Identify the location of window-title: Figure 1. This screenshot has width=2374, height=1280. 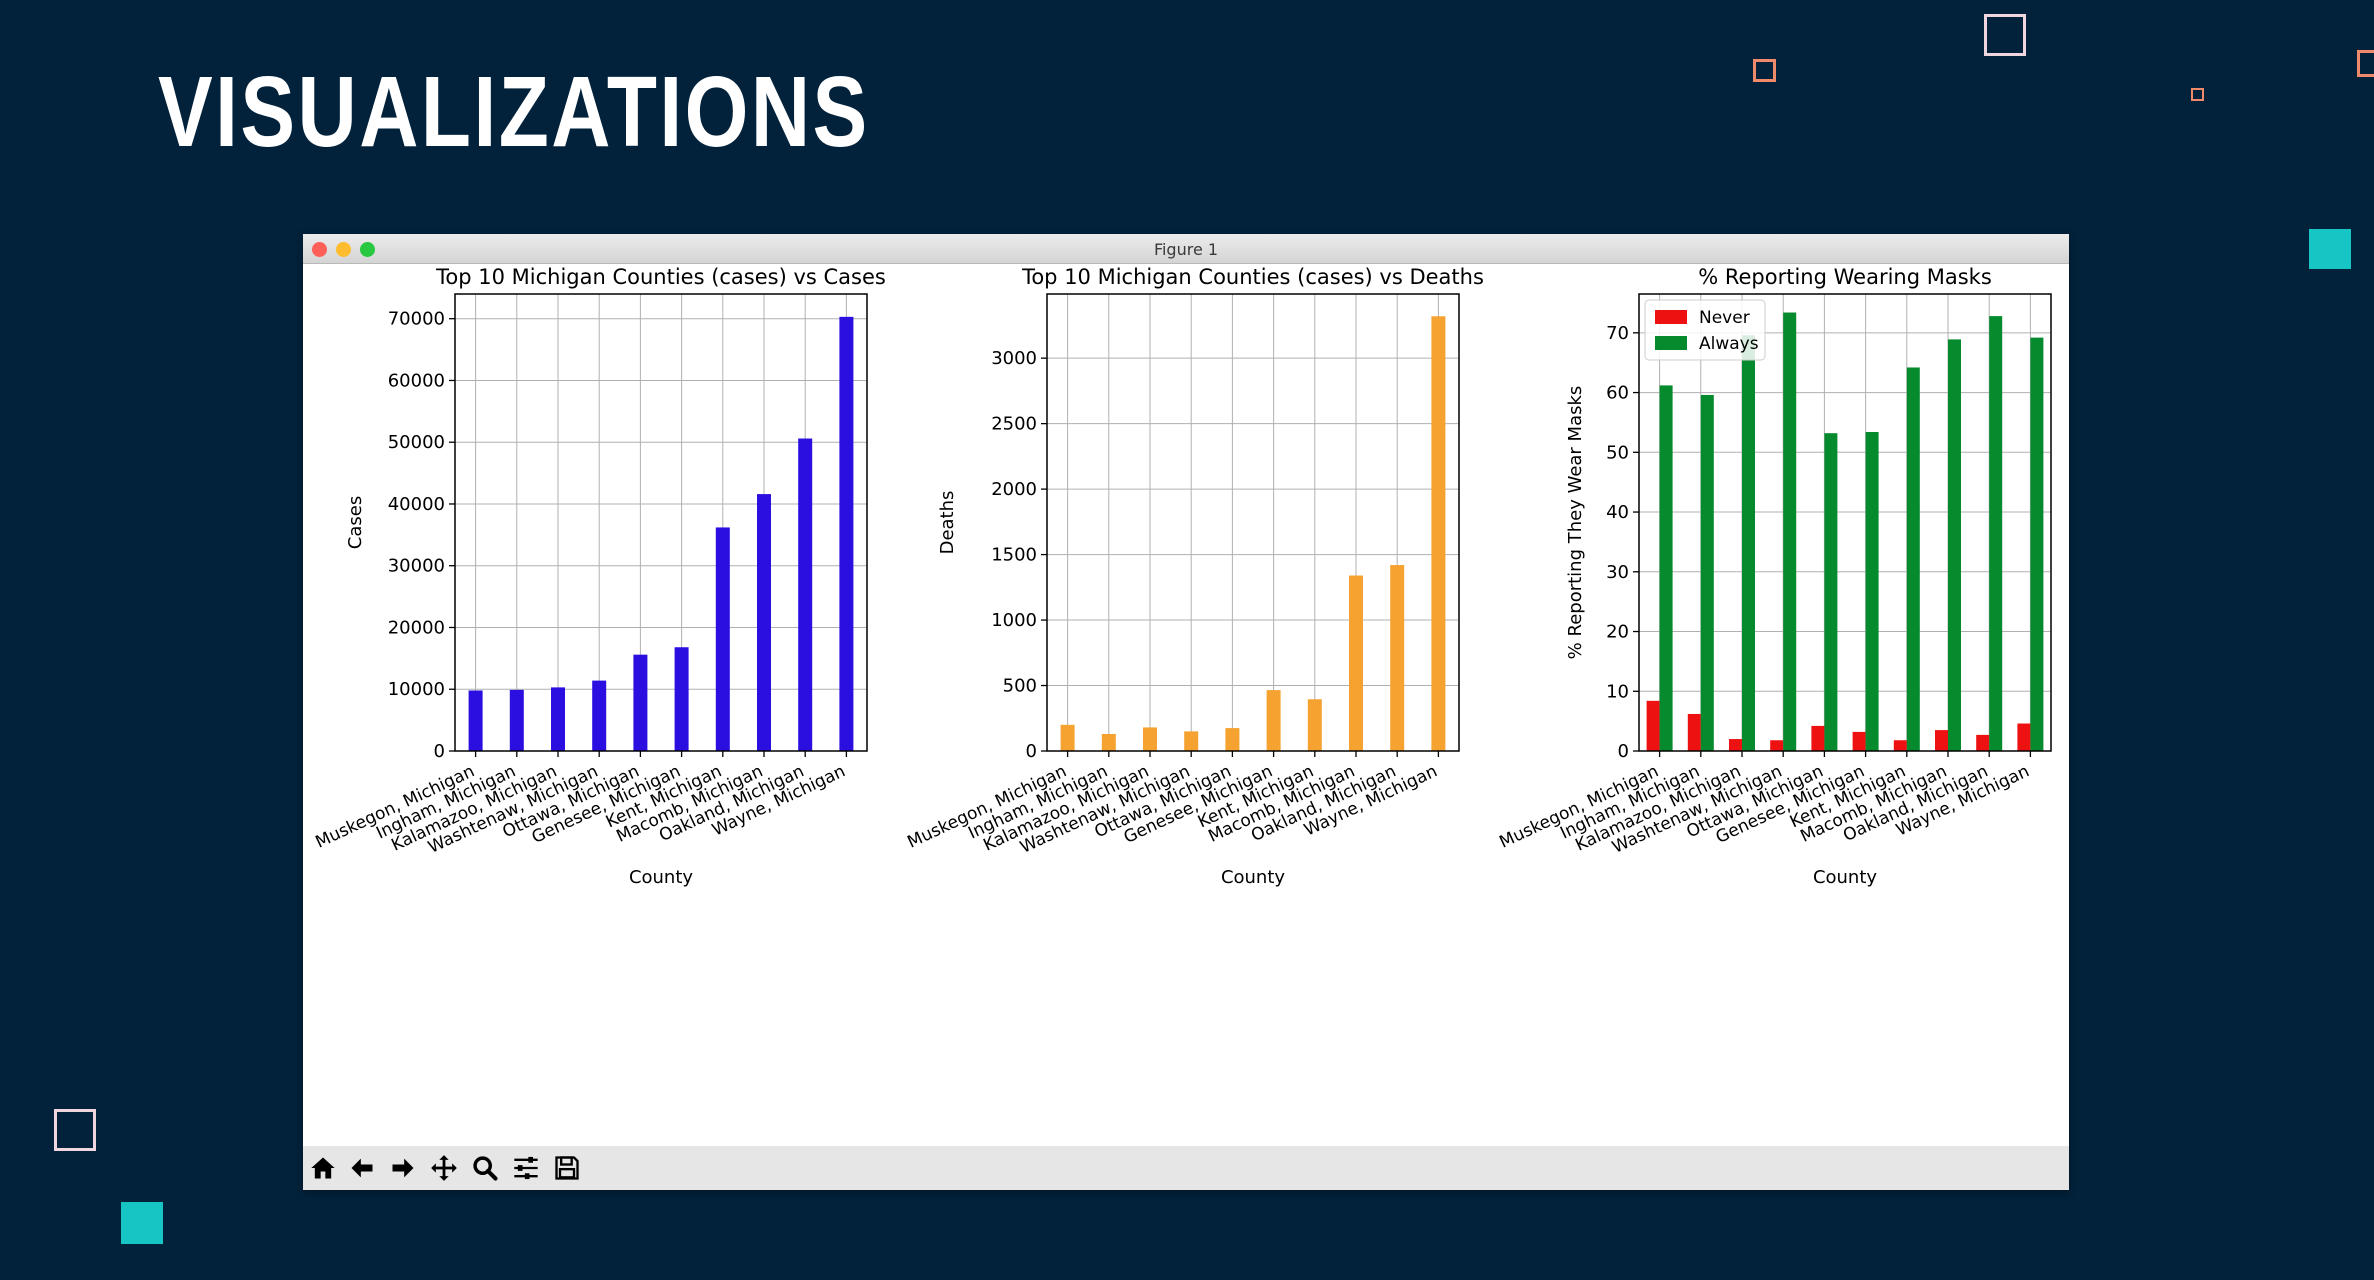
(1186, 249).